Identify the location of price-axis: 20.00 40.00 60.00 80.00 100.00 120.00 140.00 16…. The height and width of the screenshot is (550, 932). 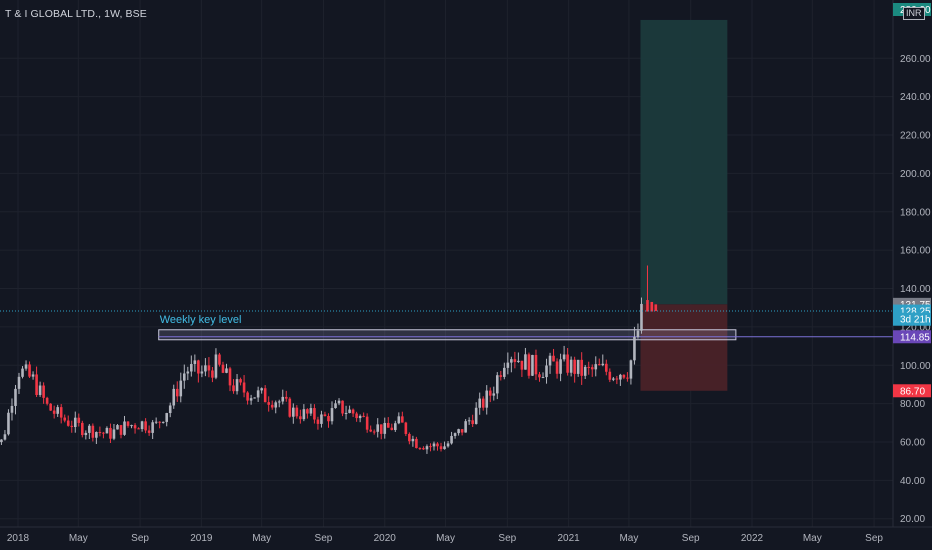
(912, 275).